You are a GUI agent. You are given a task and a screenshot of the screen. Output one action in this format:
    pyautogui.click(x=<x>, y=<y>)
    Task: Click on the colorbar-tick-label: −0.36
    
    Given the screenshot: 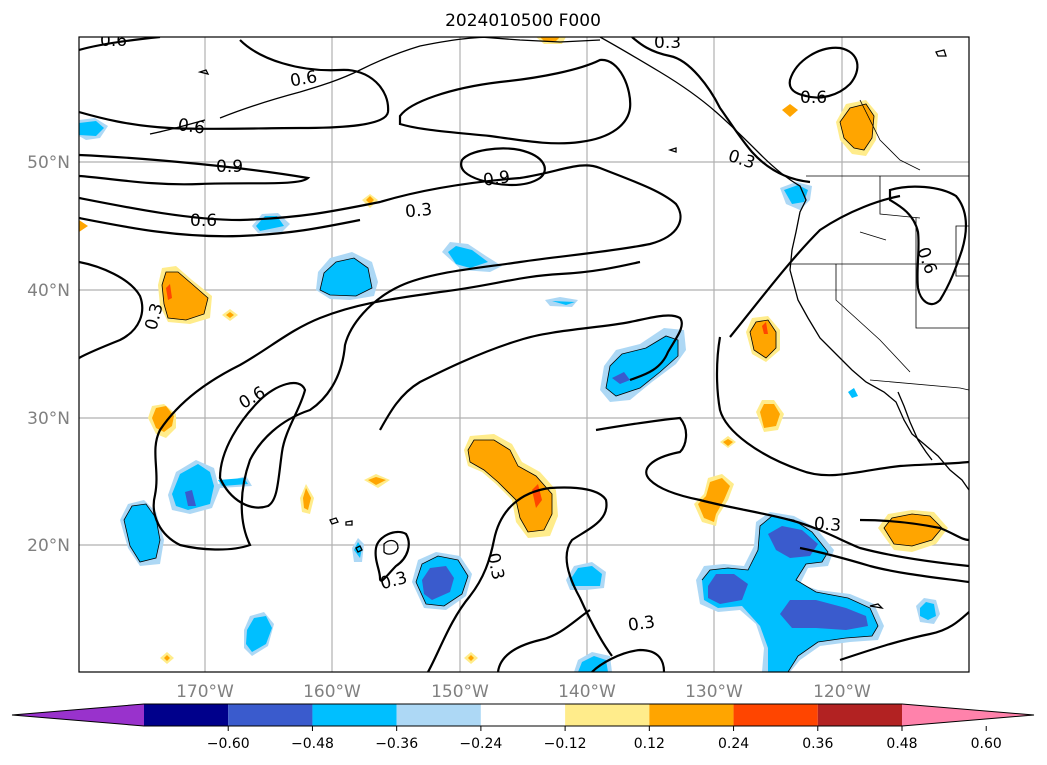 What is the action you would take?
    pyautogui.click(x=396, y=744)
    